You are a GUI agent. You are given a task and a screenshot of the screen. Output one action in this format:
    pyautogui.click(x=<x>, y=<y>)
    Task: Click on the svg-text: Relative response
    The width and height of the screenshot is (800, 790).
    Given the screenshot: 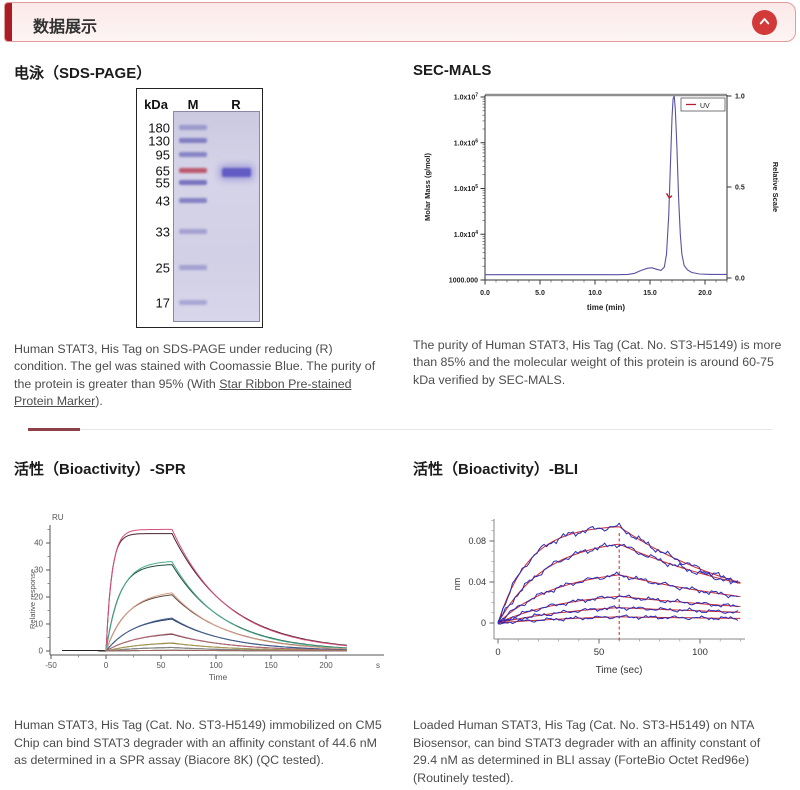 What is the action you would take?
    pyautogui.click(x=32, y=599)
    